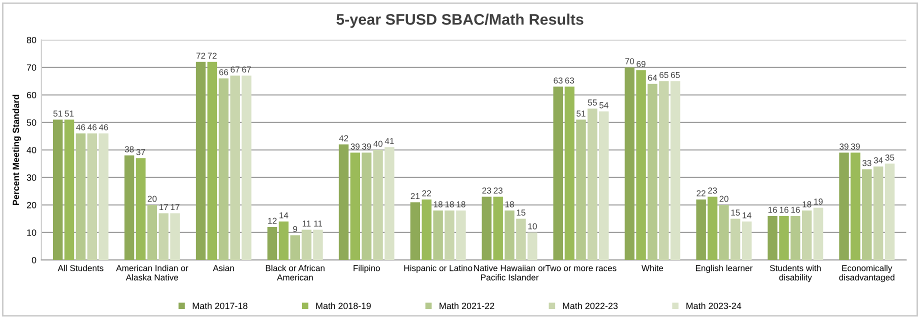 The height and width of the screenshot is (319, 920). I want to click on data-label: 15, so click(735, 213).